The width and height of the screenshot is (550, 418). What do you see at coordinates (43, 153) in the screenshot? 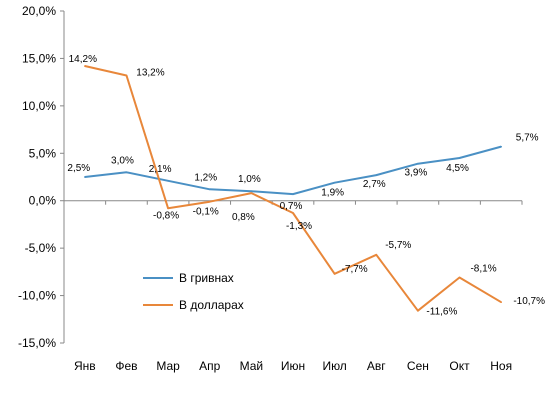
I see `y-tick-label: 5,0%` at bounding box center [43, 153].